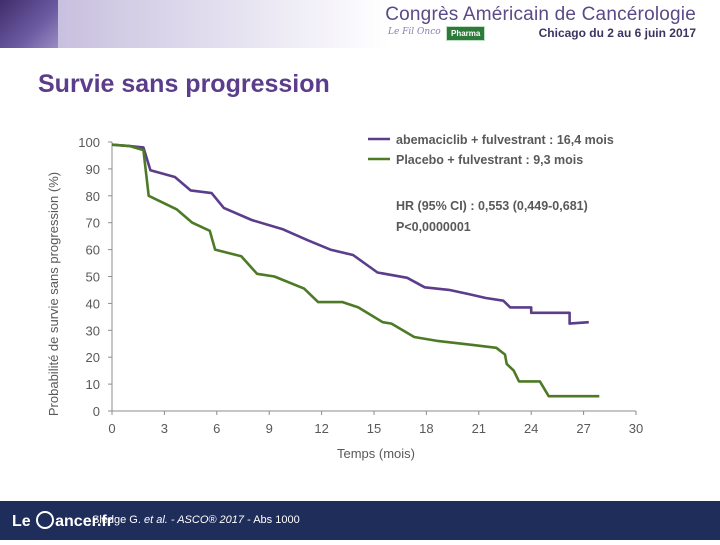 This screenshot has width=720, height=545. What do you see at coordinates (45, 520) in the screenshot?
I see `c-circle-icon` at bounding box center [45, 520].